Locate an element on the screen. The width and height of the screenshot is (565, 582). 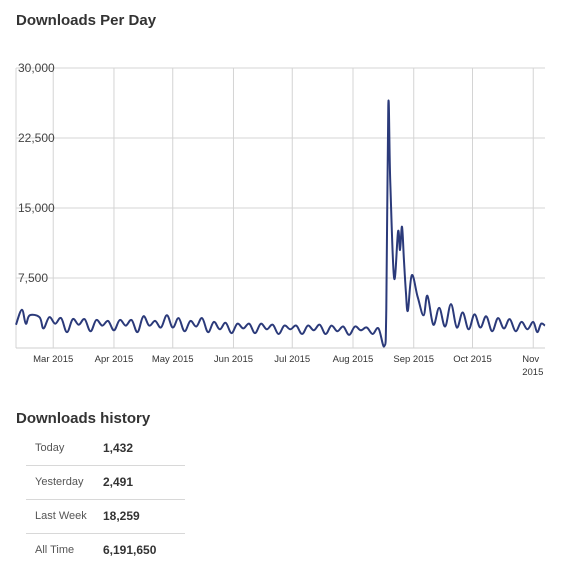
history-label: Yesterday is located at coordinates (59, 482).